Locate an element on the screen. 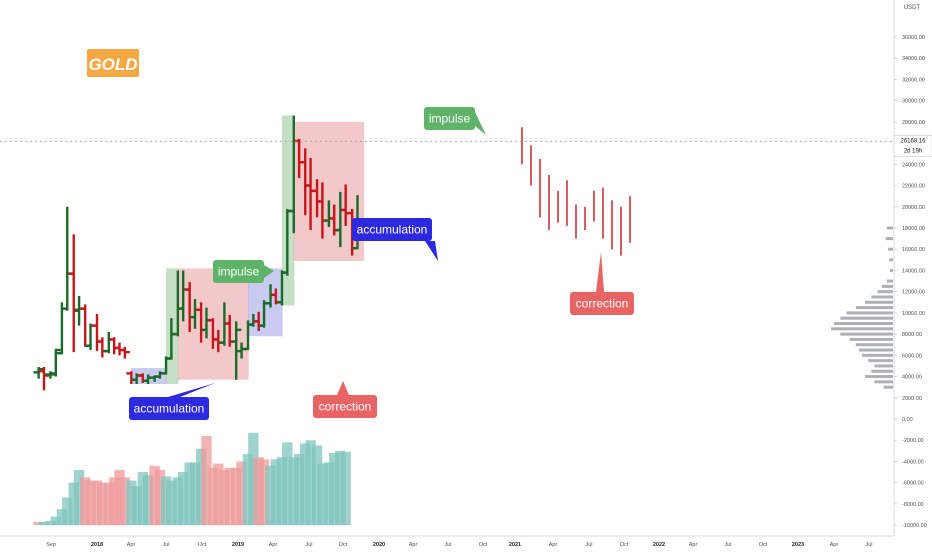 The height and width of the screenshot is (555, 932). price-tick-label: 2000.00 is located at coordinates (912, 399).